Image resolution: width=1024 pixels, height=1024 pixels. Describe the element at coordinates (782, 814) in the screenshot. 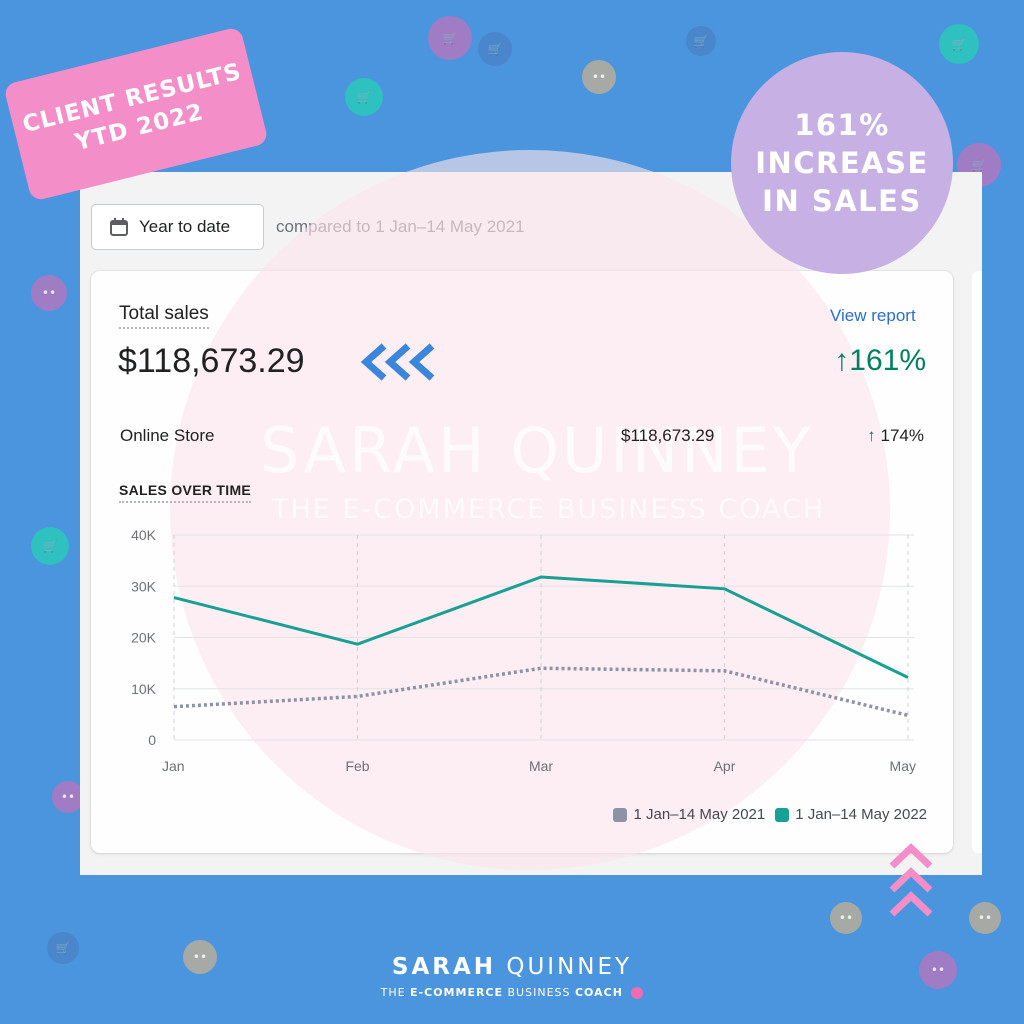

I see `legend-swatch-2022` at that location.